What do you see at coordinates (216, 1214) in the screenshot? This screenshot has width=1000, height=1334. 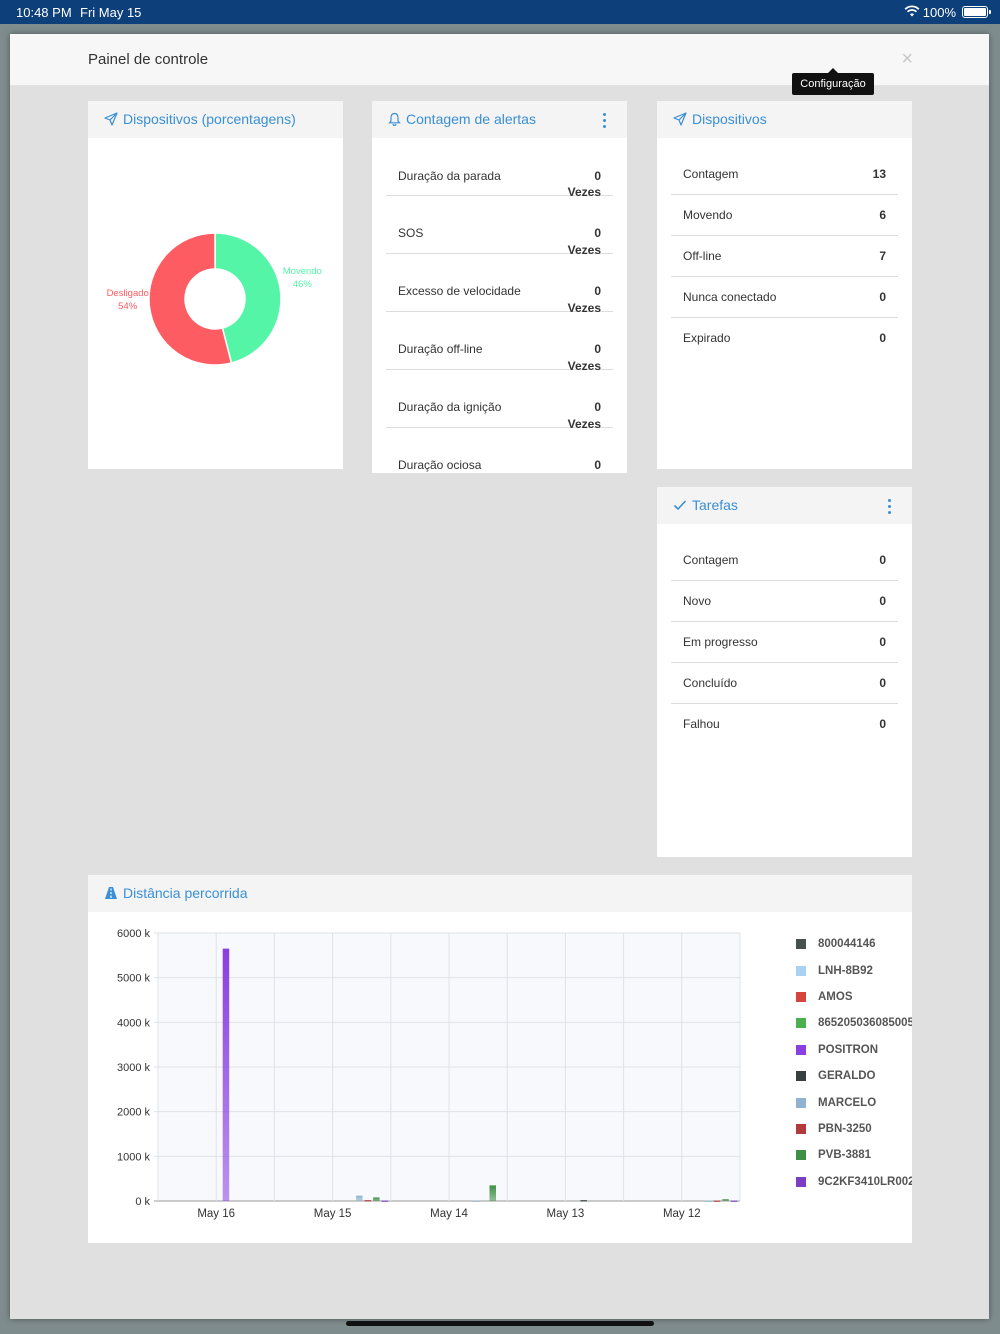 I see `x-tick-label: May 16` at bounding box center [216, 1214].